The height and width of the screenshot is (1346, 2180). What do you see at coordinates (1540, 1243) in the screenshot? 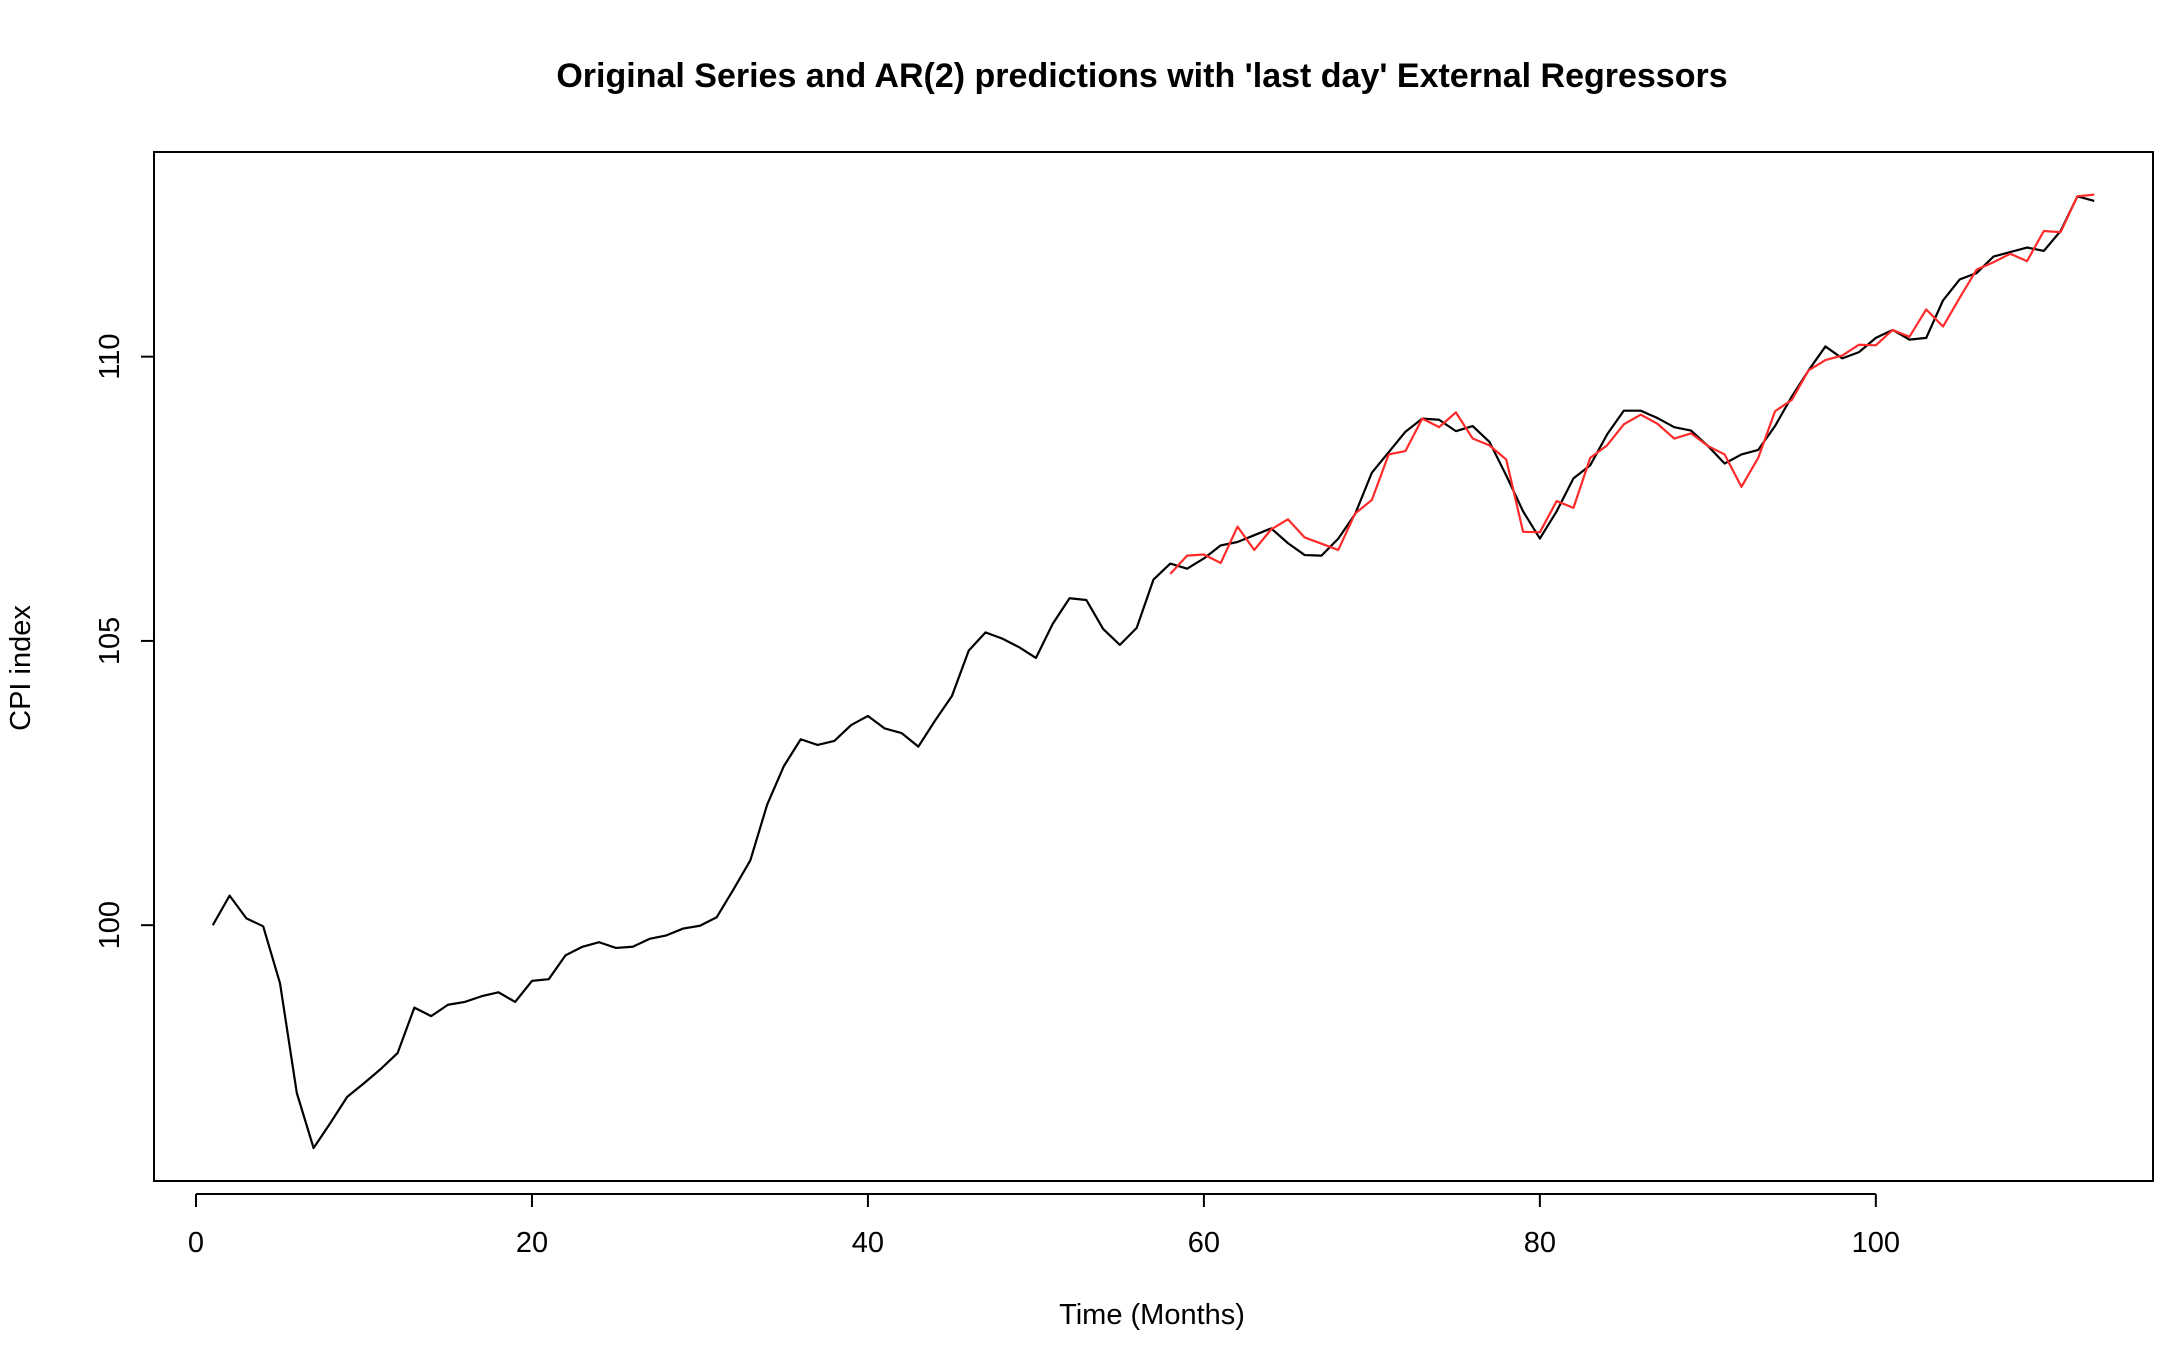
I see `x-tick-label: 80` at bounding box center [1540, 1243].